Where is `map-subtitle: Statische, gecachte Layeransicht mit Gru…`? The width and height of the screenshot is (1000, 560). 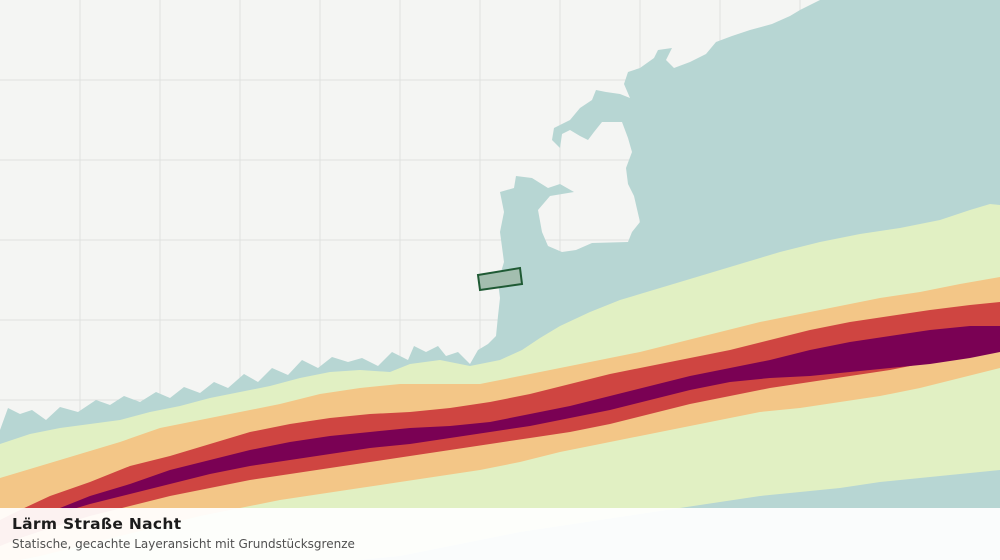
map-subtitle: Statische, gecachte Layeransicht mit Gru… is located at coordinates (183, 544).